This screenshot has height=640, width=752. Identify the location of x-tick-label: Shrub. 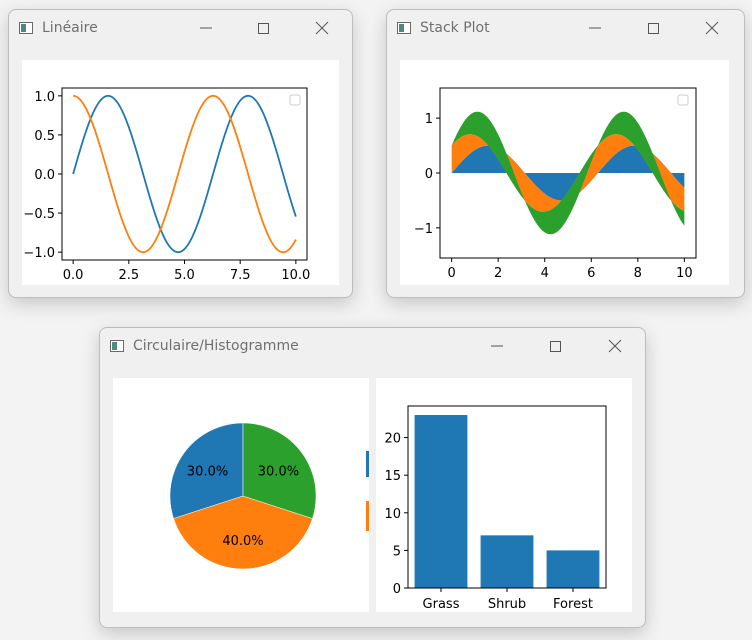
(507, 604).